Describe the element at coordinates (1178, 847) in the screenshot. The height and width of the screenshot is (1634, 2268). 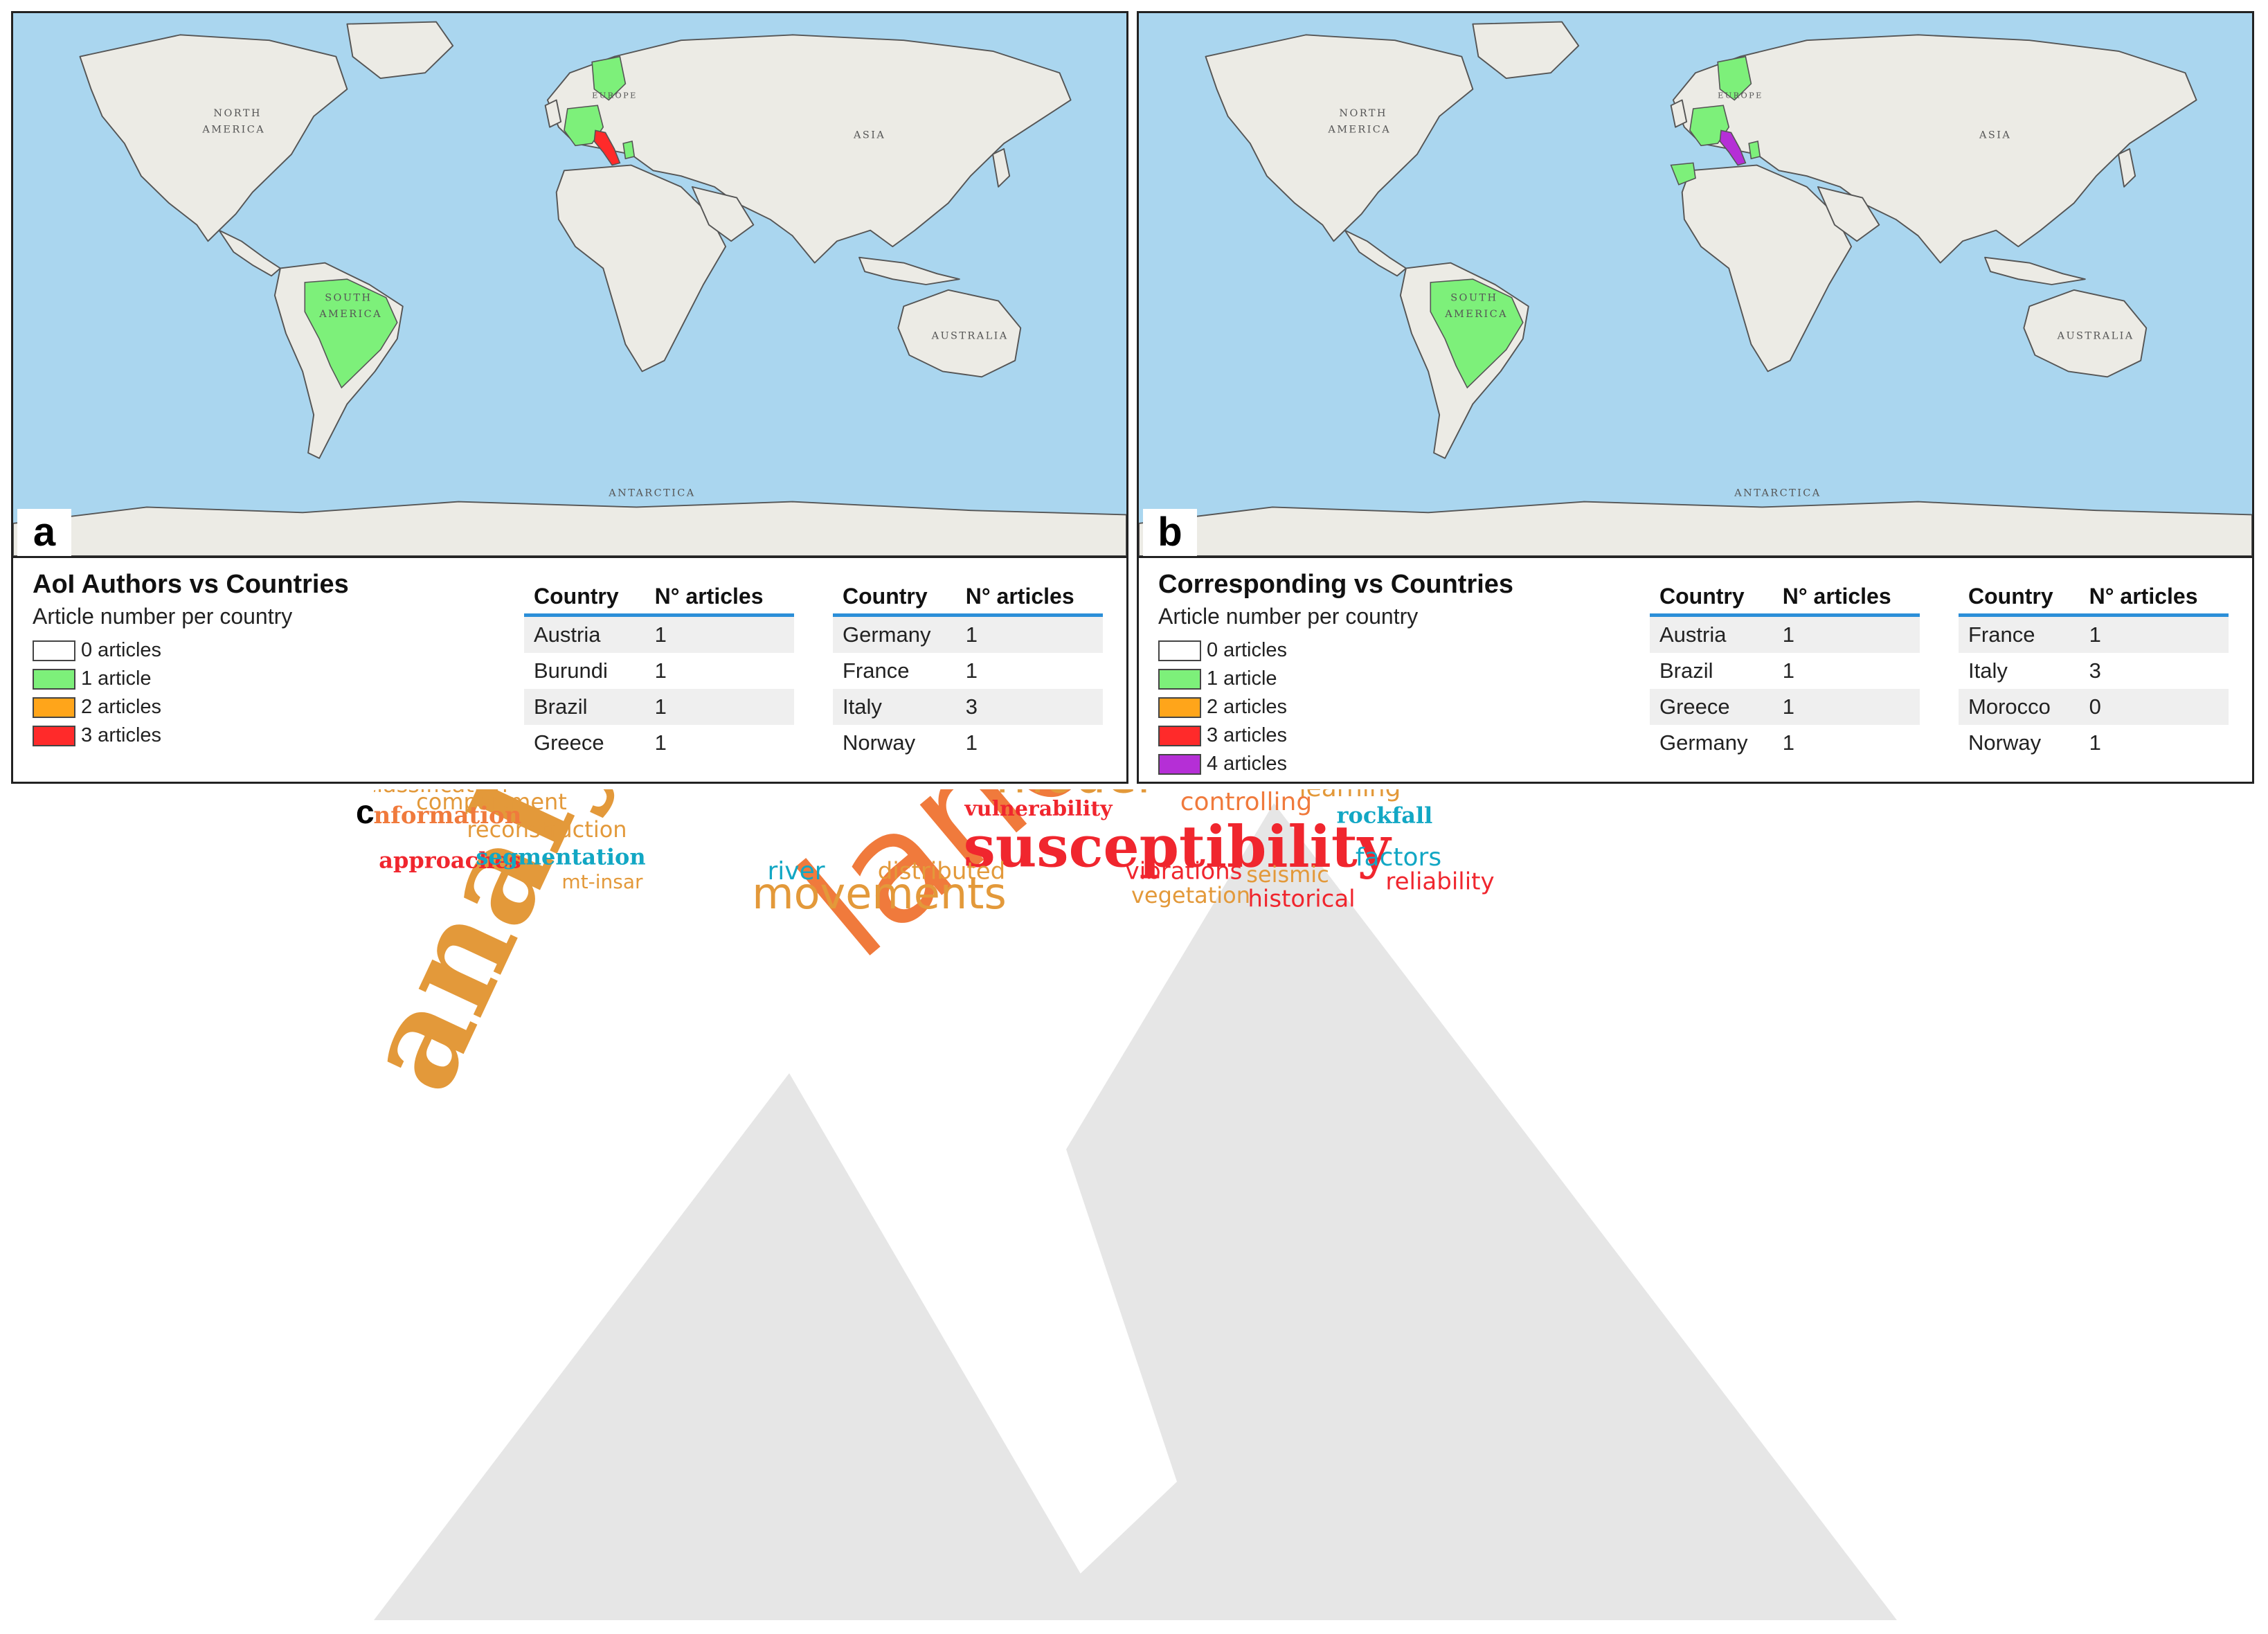
I see `word-cloud-word: susceptibility` at that location.